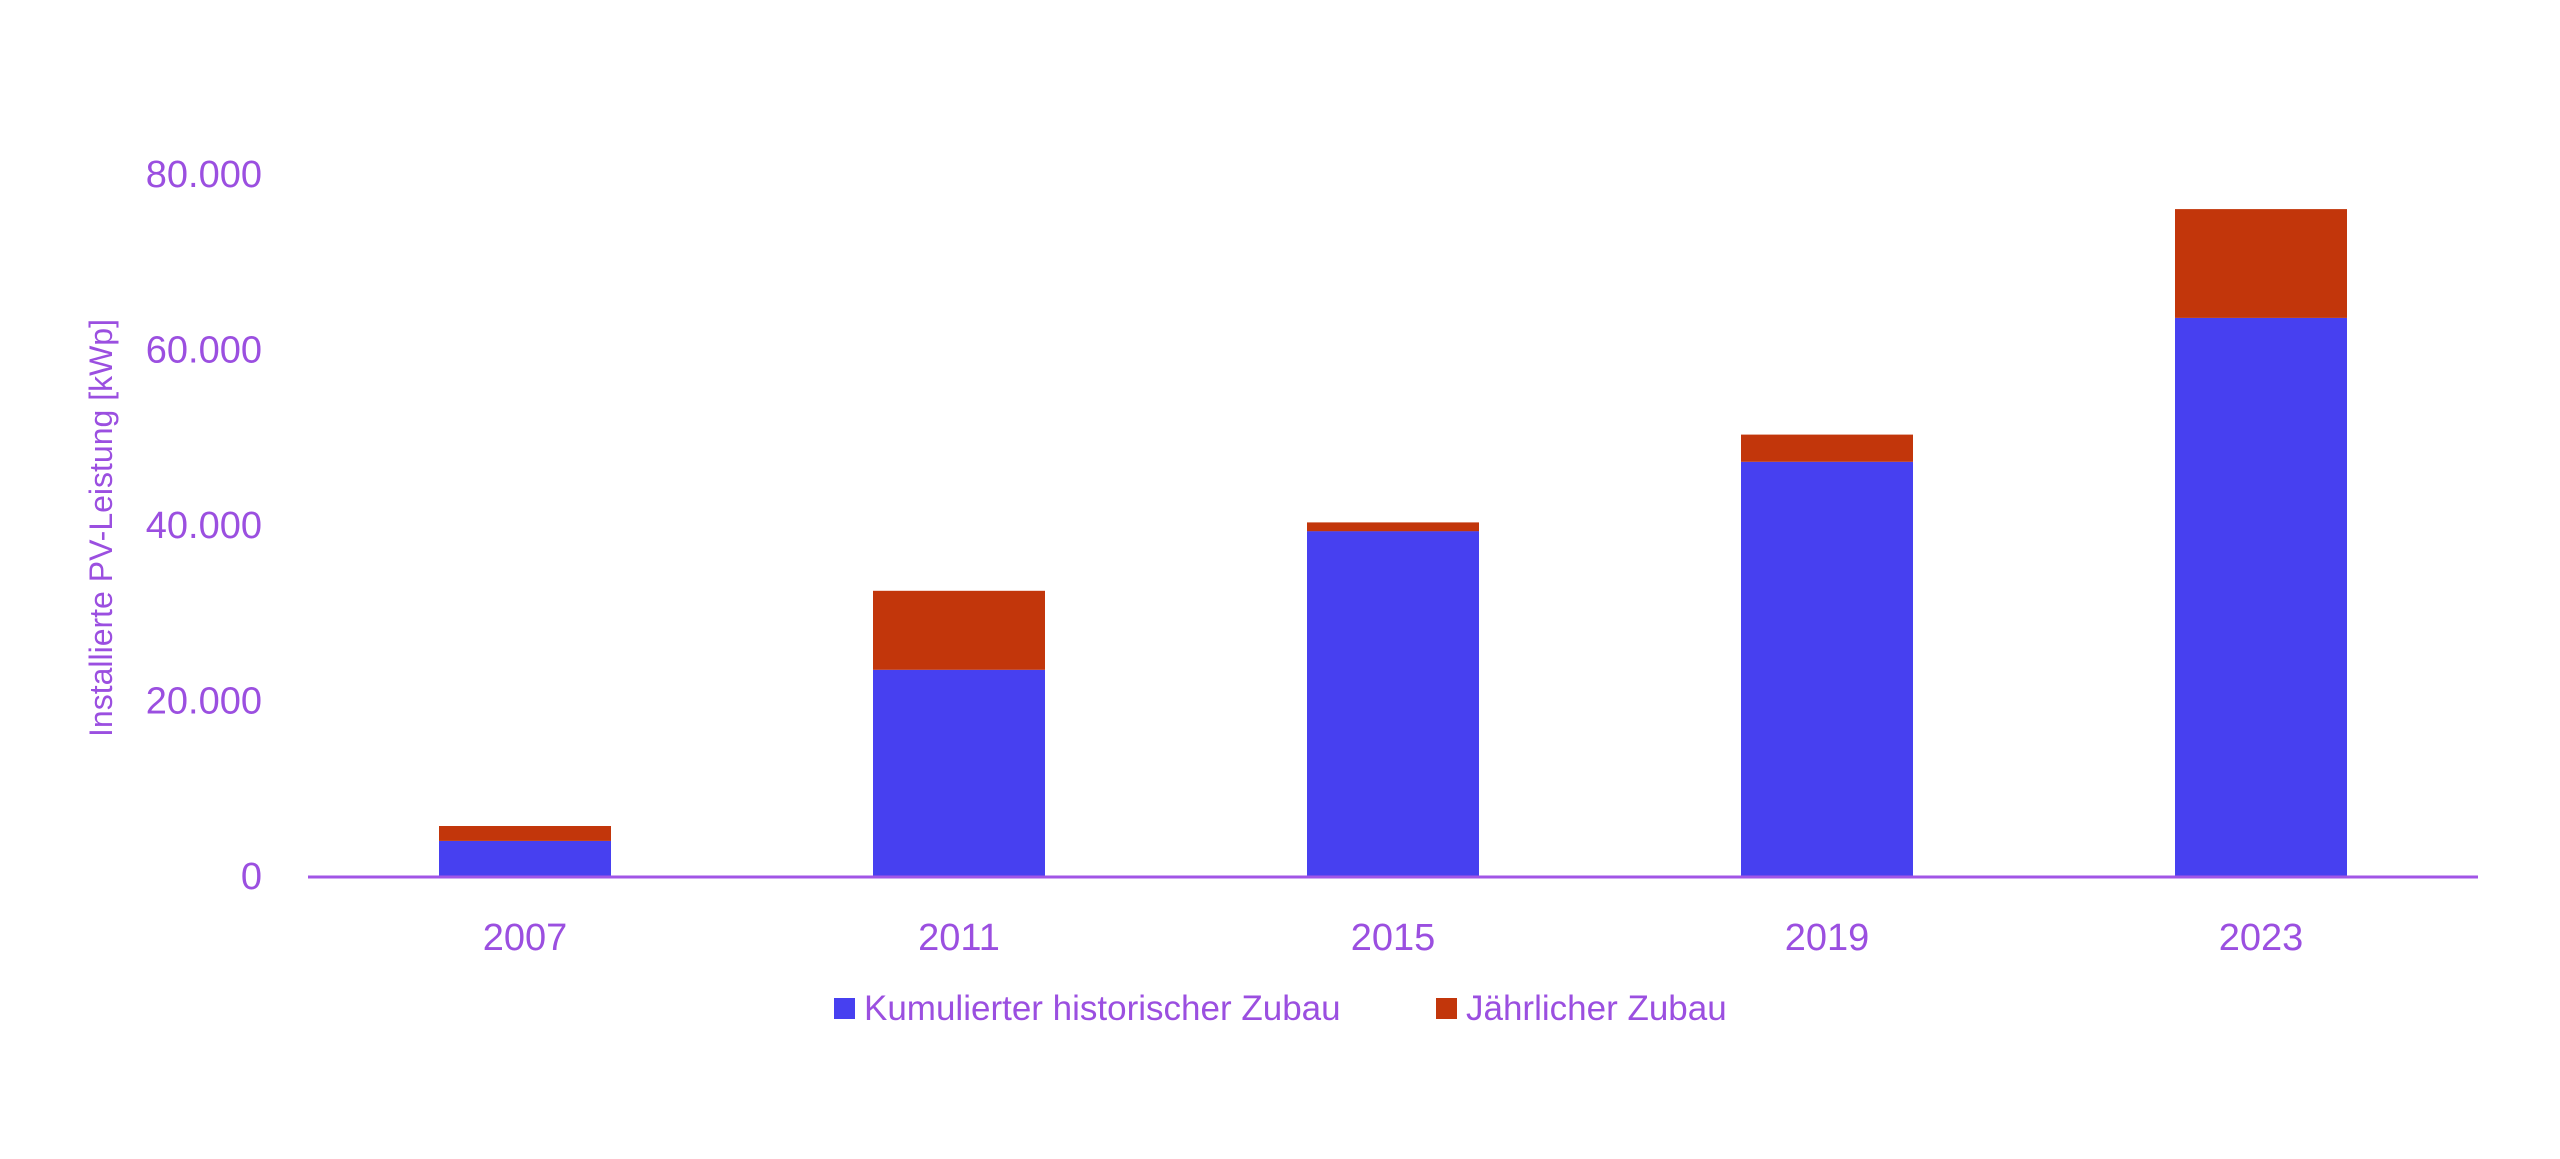 The image size is (2560, 1159). I want to click on x-tick-label: 2023, so click(2261, 938).